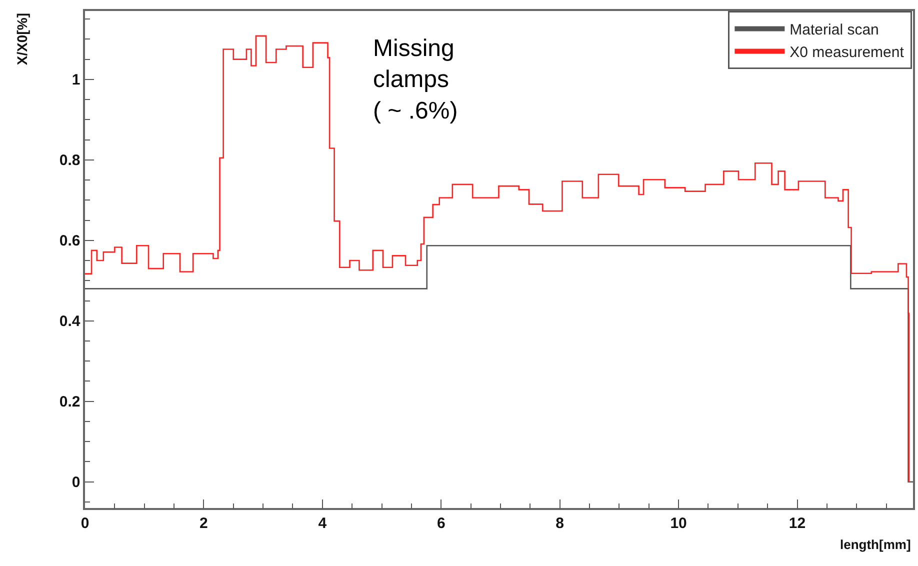  Describe the element at coordinates (678, 523) in the screenshot. I see `x-tick-label: 10` at that location.